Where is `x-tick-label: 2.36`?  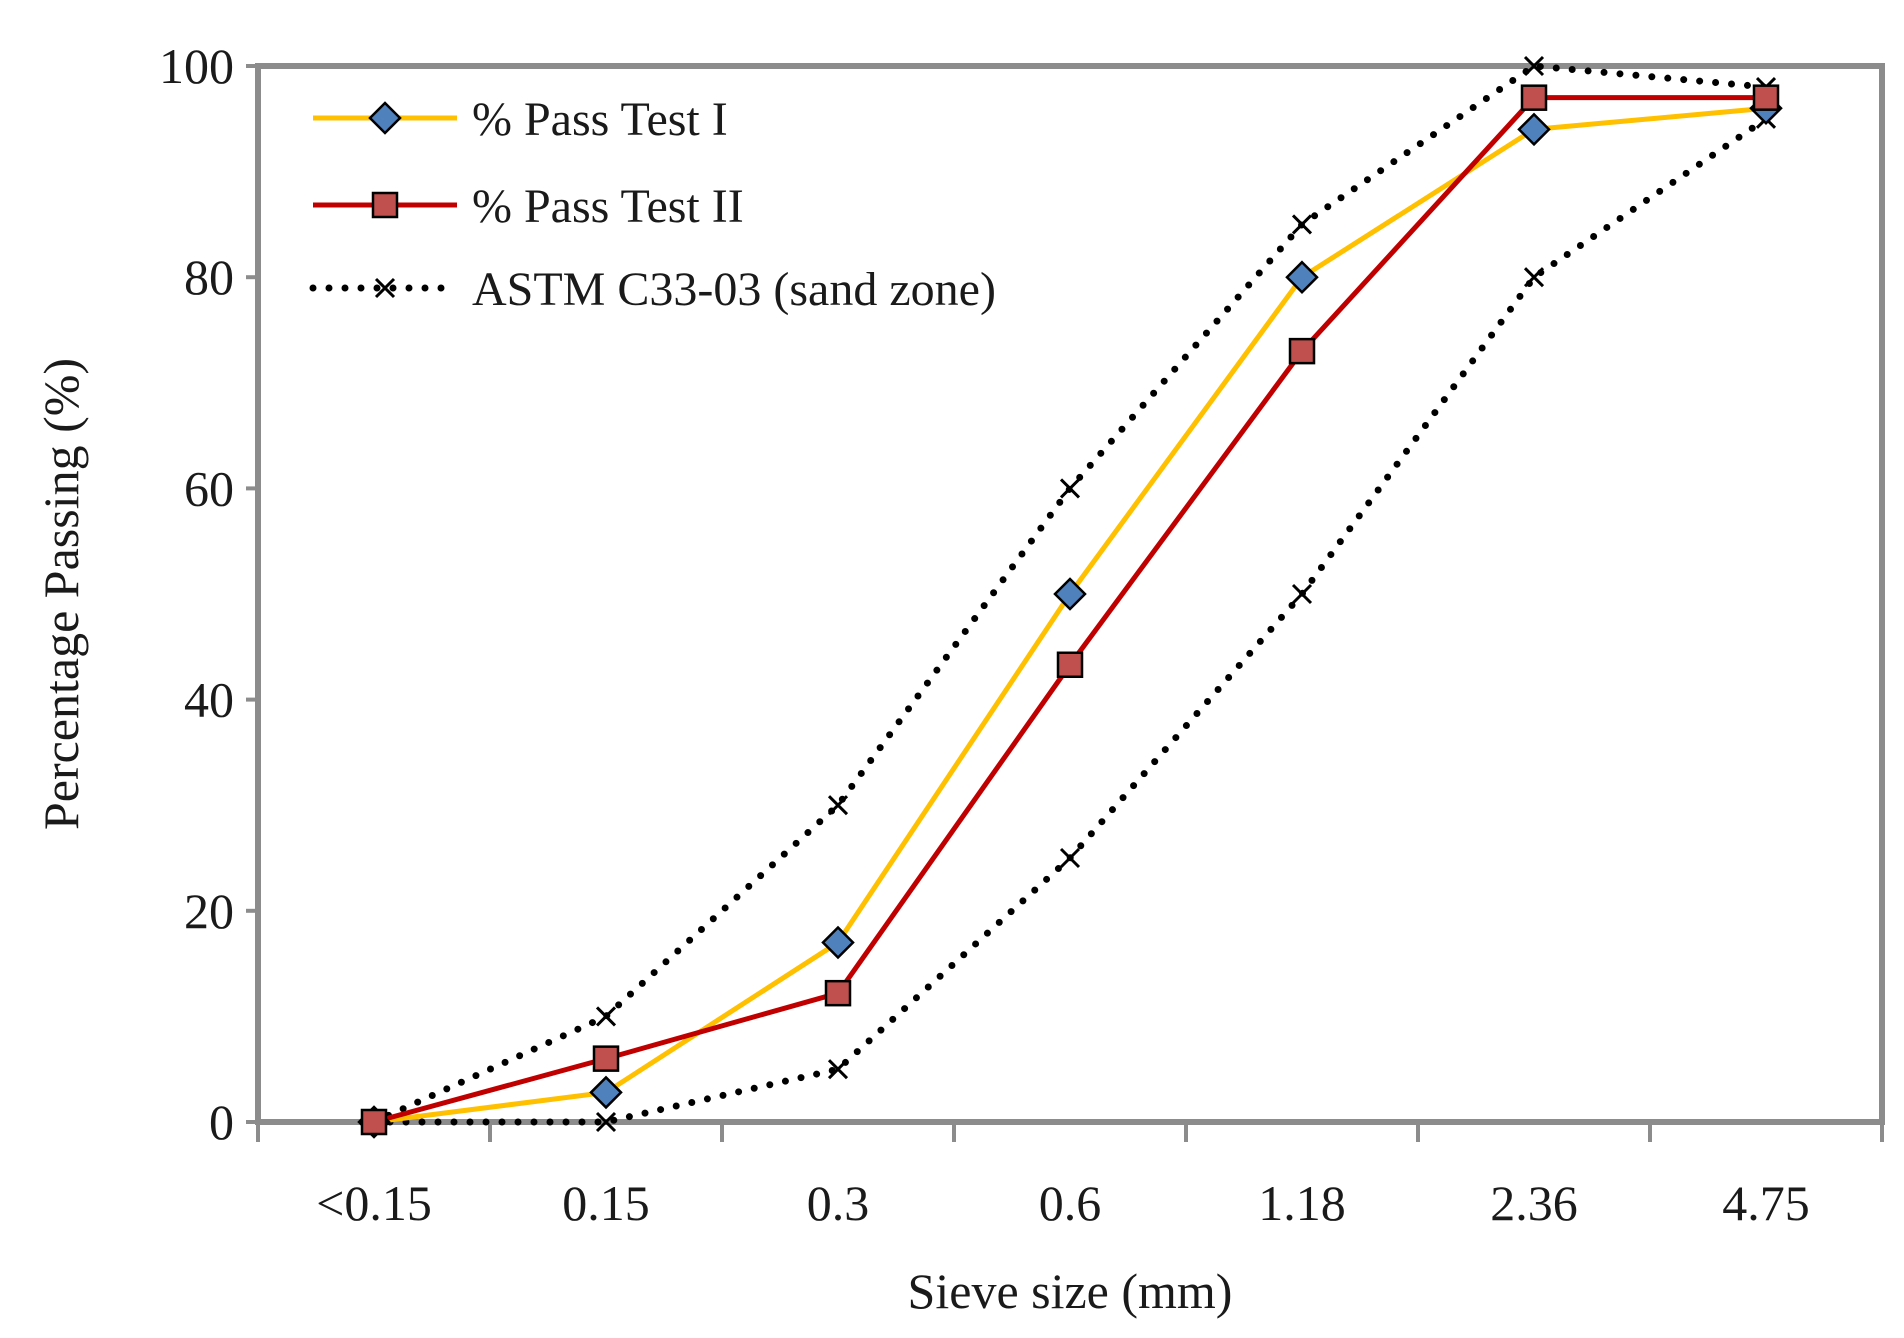 x-tick-label: 2.36 is located at coordinates (1534, 1203).